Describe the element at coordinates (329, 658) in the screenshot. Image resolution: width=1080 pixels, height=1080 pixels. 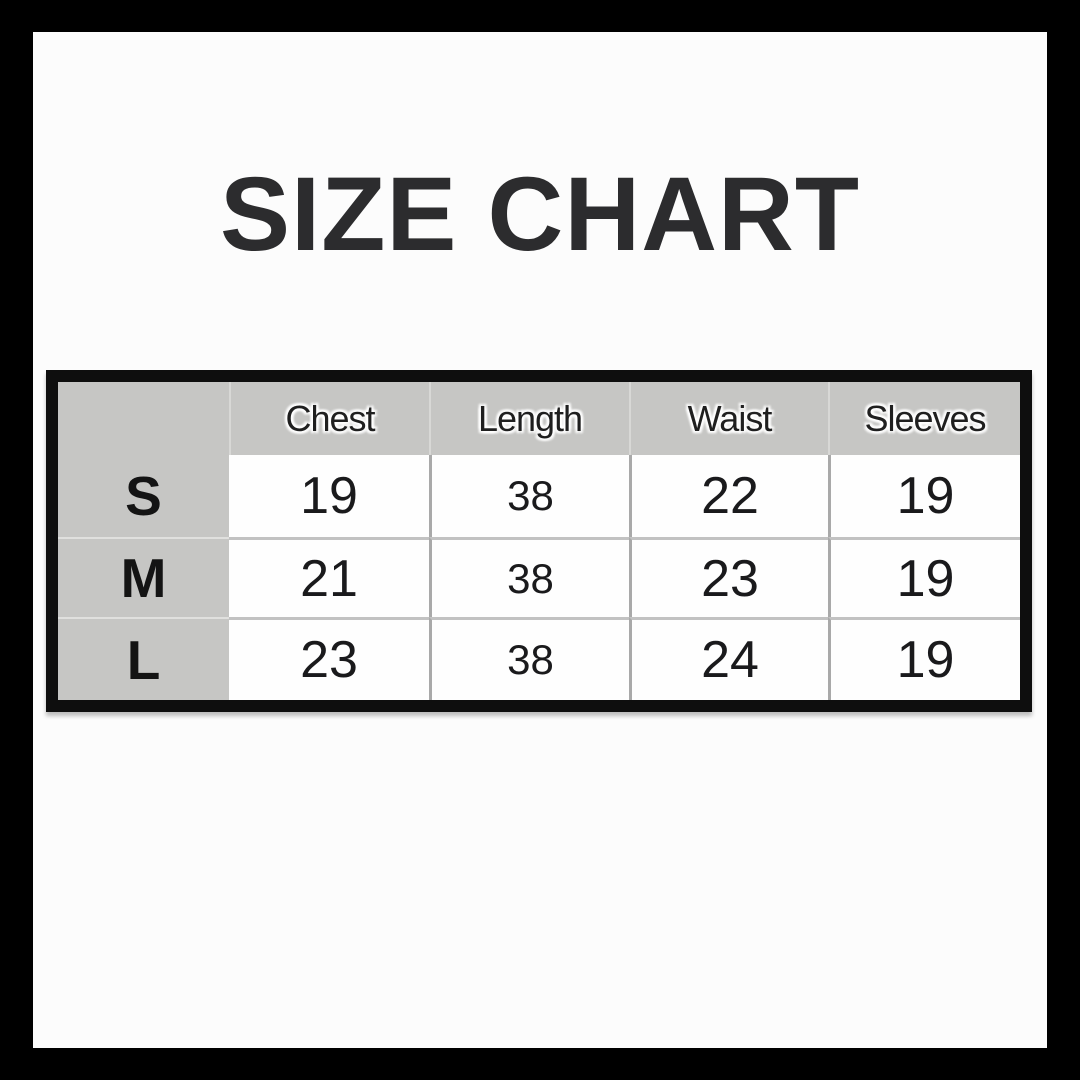
I see `cell-l-chest: 23` at that location.